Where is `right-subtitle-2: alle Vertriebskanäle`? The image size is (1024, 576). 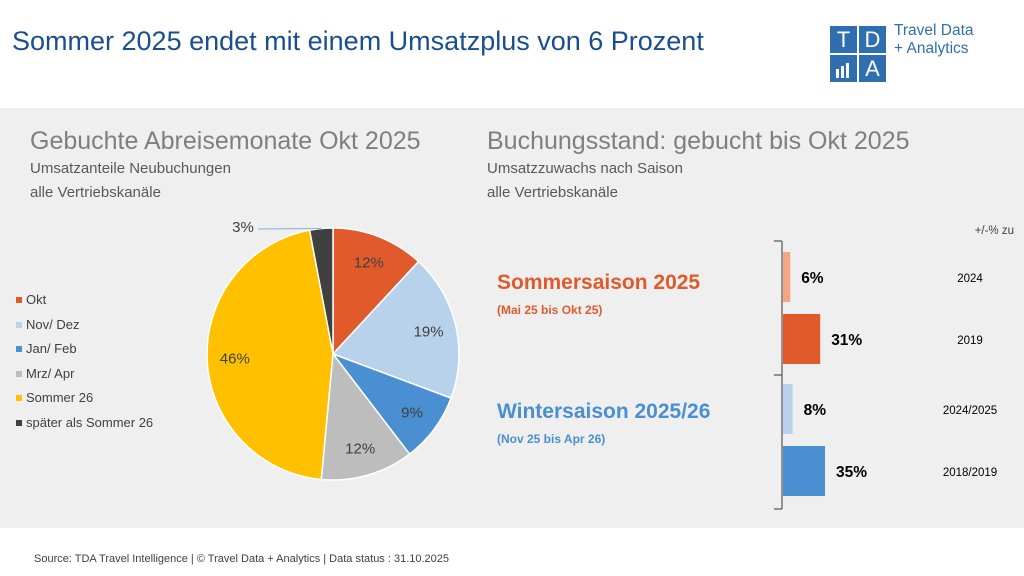
right-subtitle-2: alle Vertriebskanäle is located at coordinates (552, 192).